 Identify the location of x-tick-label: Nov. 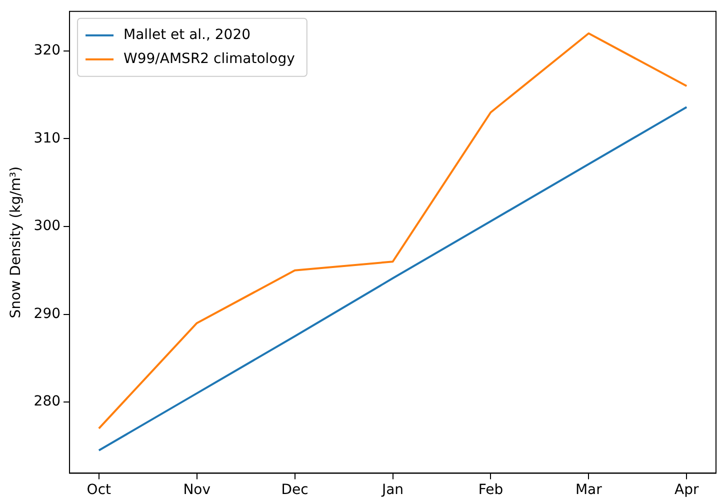
(197, 490).